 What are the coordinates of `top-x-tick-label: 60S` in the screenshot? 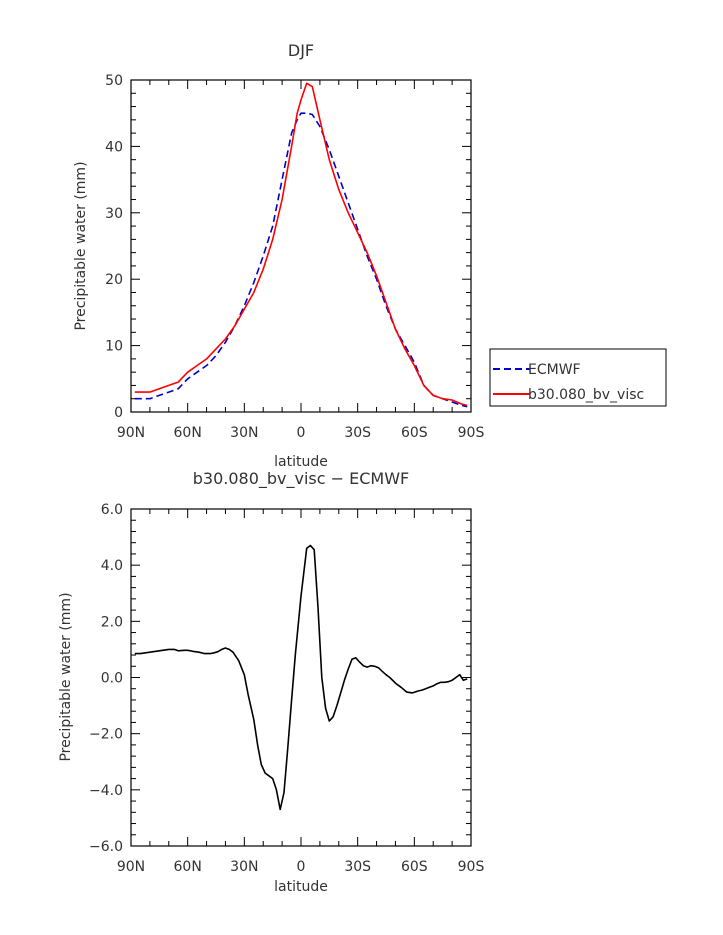 It's located at (414, 433).